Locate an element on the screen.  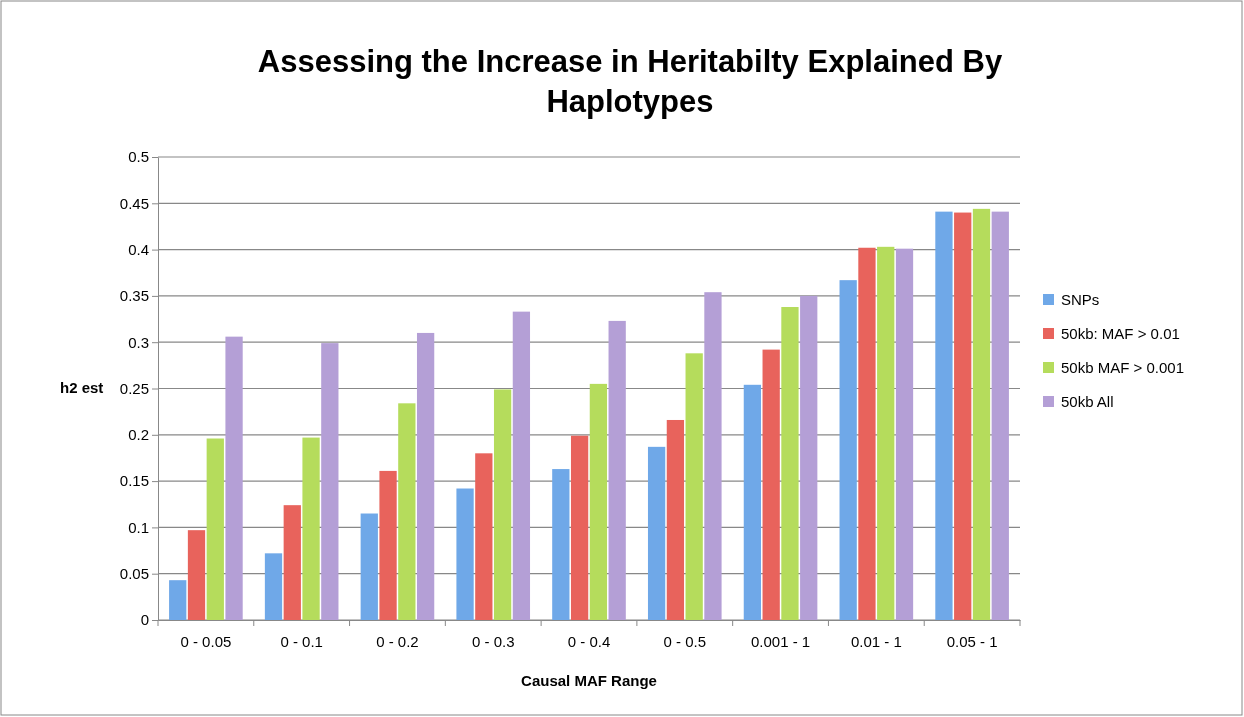
y-tick-label: 0.25 is located at coordinates (134, 388).